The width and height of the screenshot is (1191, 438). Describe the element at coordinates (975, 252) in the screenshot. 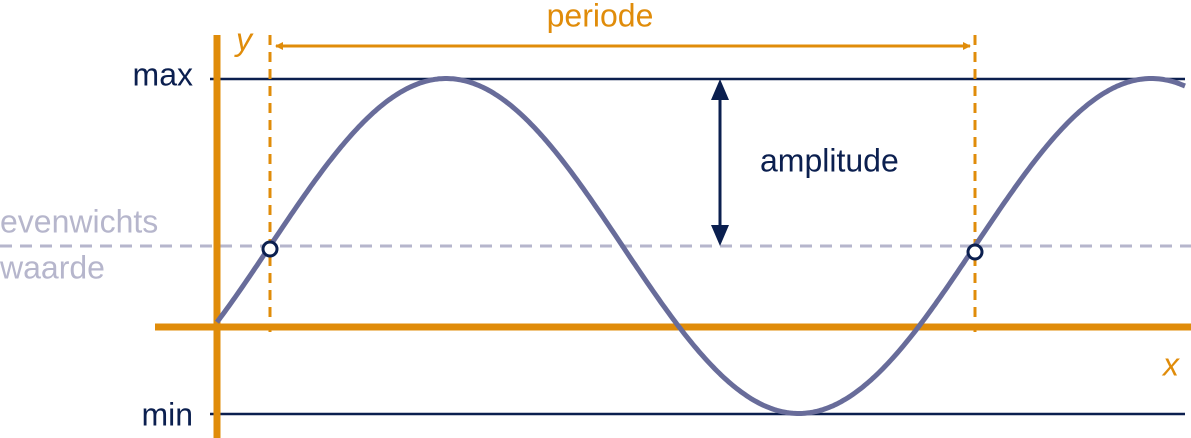

I see `period-end-point` at that location.